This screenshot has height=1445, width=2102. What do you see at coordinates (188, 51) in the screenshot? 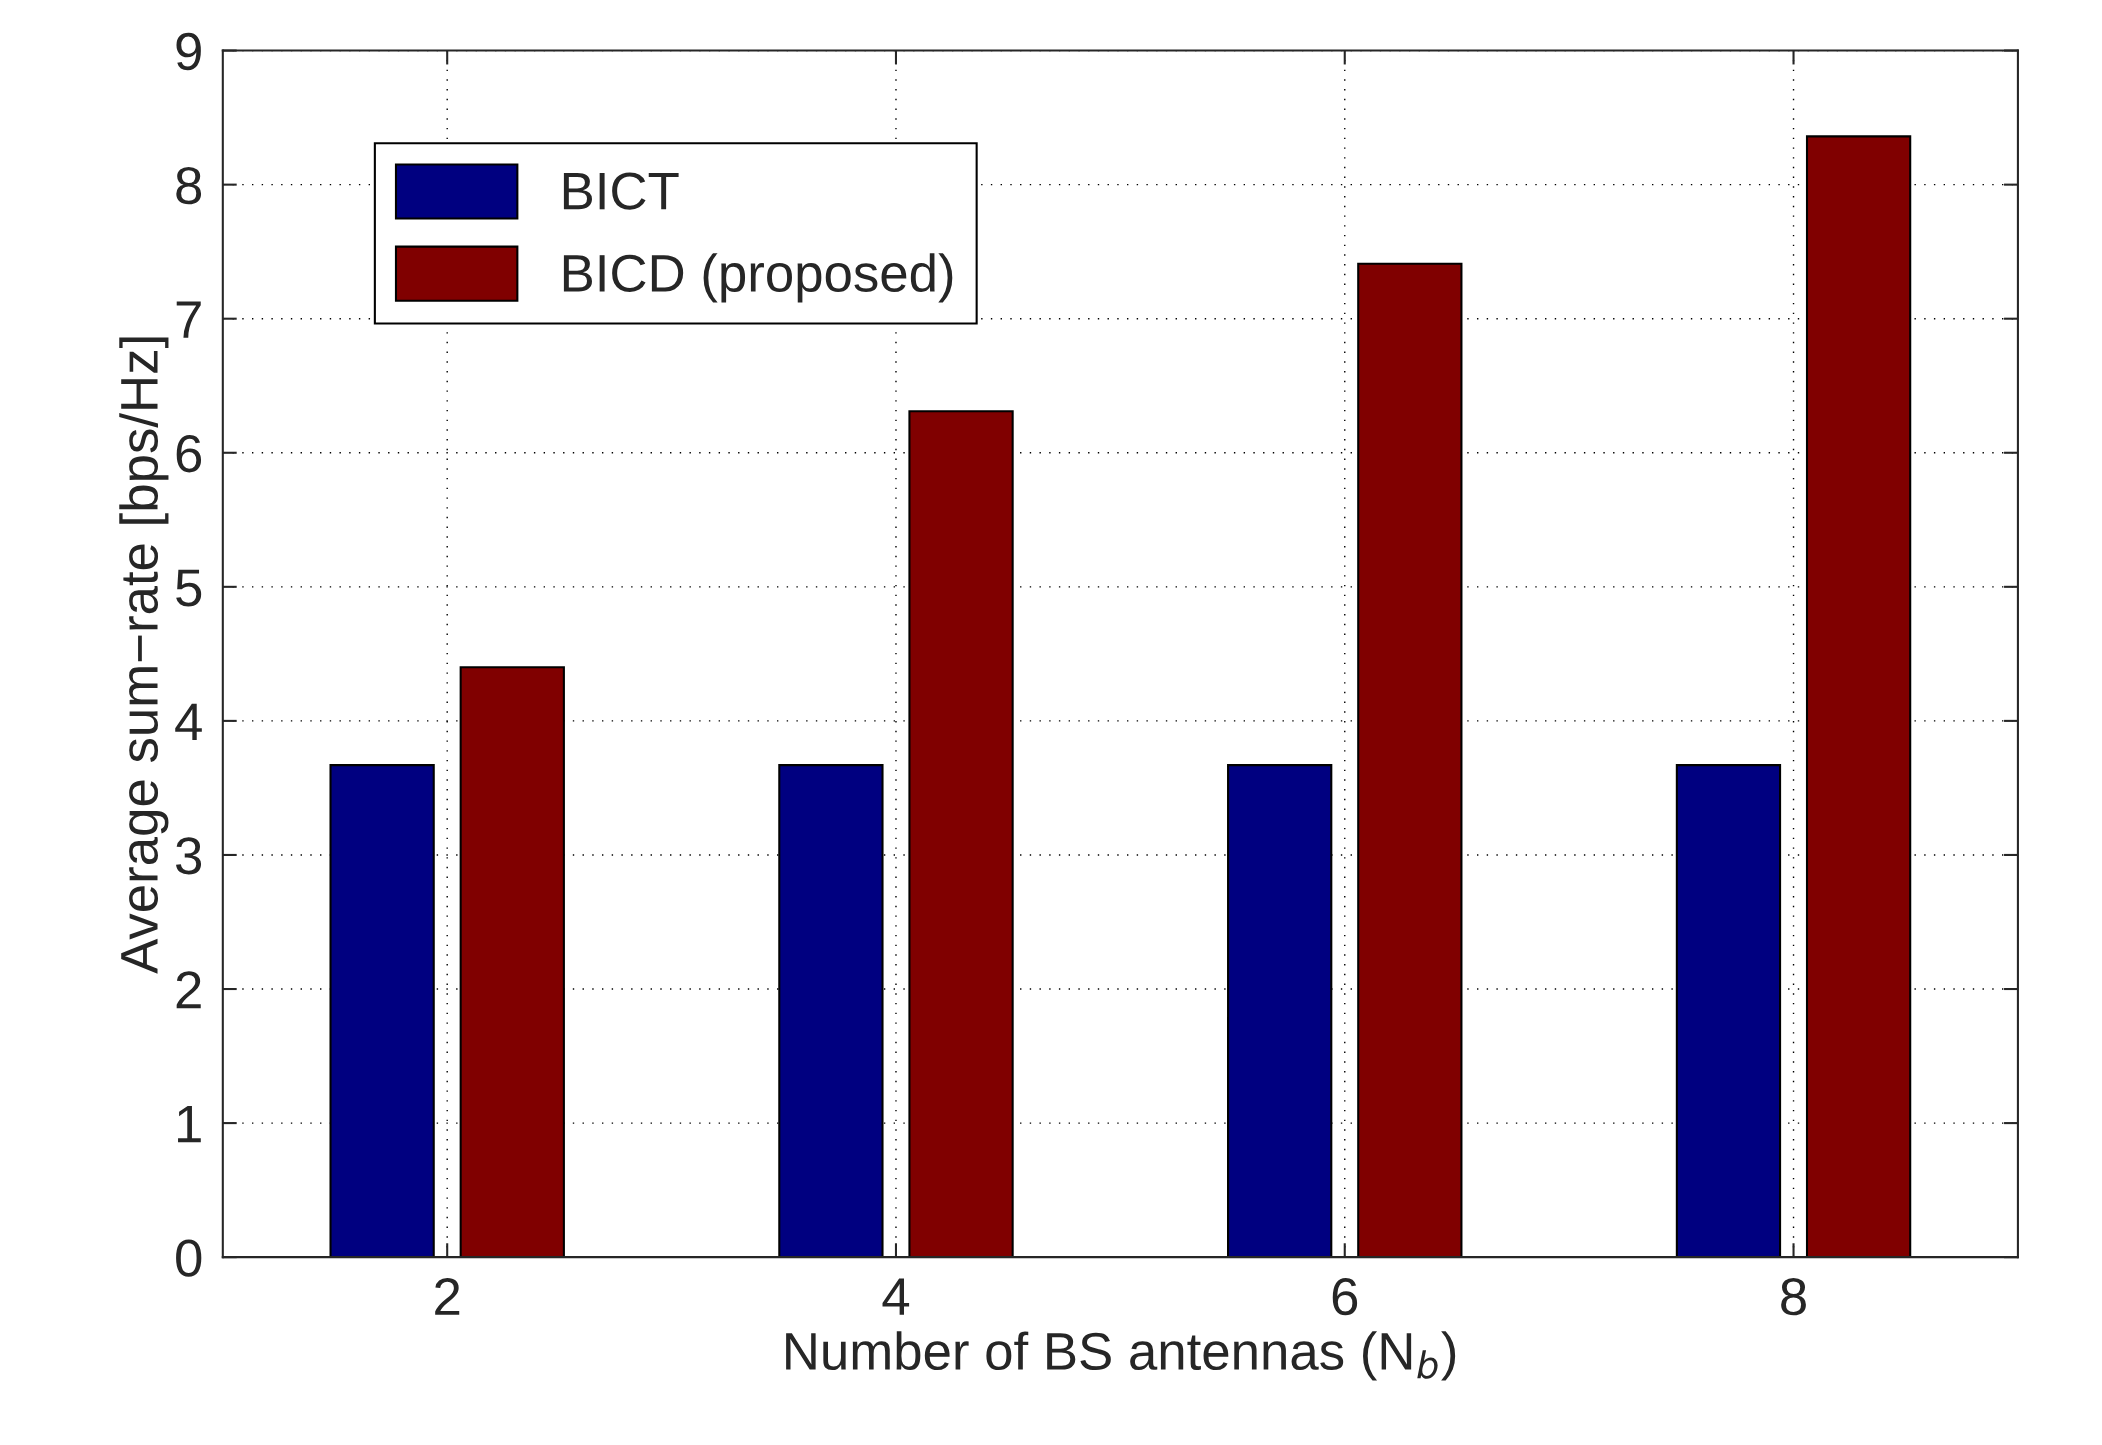
I see `y-tick-label: 9` at bounding box center [188, 51].